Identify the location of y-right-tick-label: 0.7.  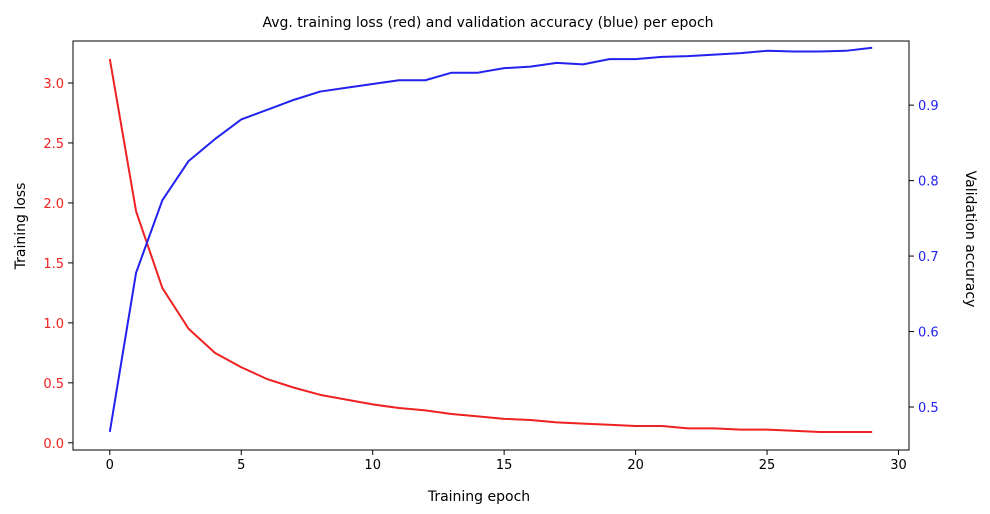
(928, 257).